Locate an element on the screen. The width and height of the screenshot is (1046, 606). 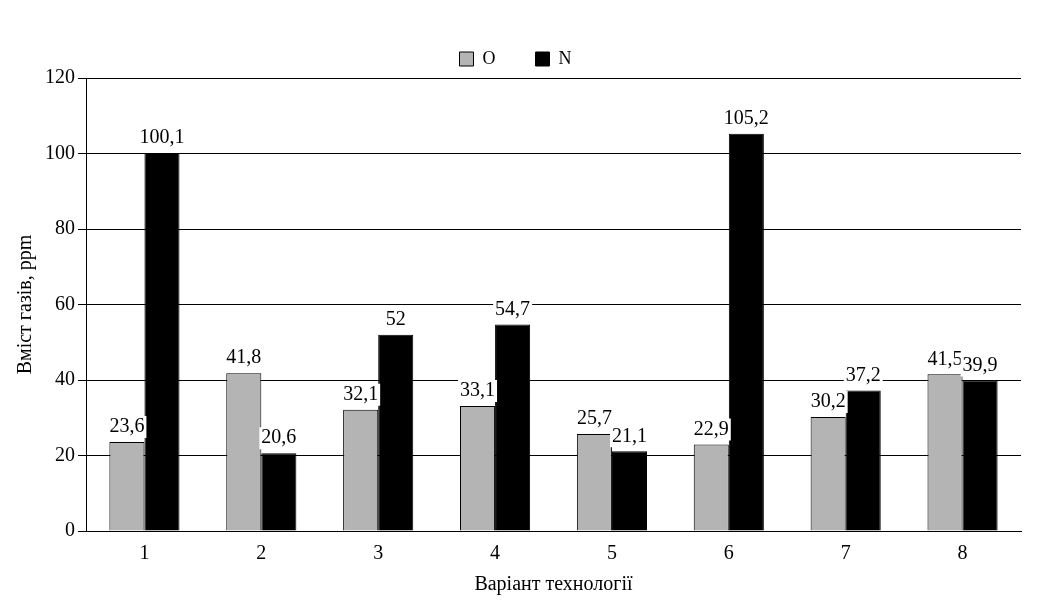
data-label: 32,1 is located at coordinates (361, 393).